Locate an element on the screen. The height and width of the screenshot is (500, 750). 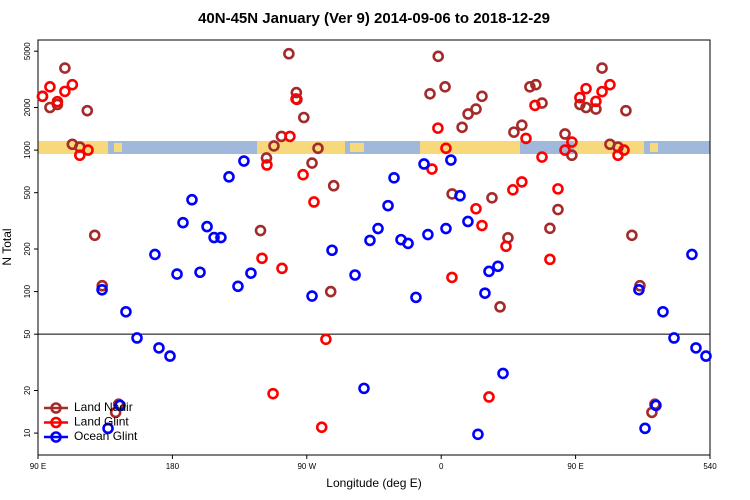
legend-label: Ocean Glint is located at coordinates (106, 436).